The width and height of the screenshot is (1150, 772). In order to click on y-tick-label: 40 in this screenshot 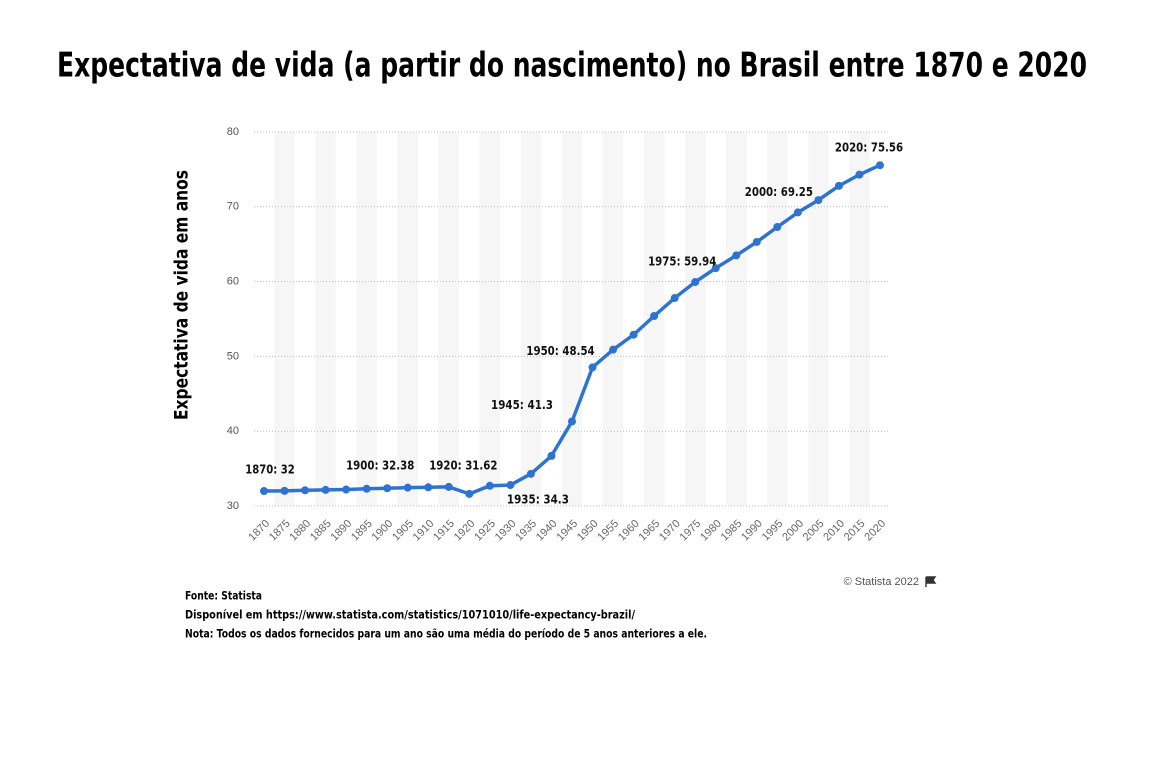, I will do `click(233, 431)`.